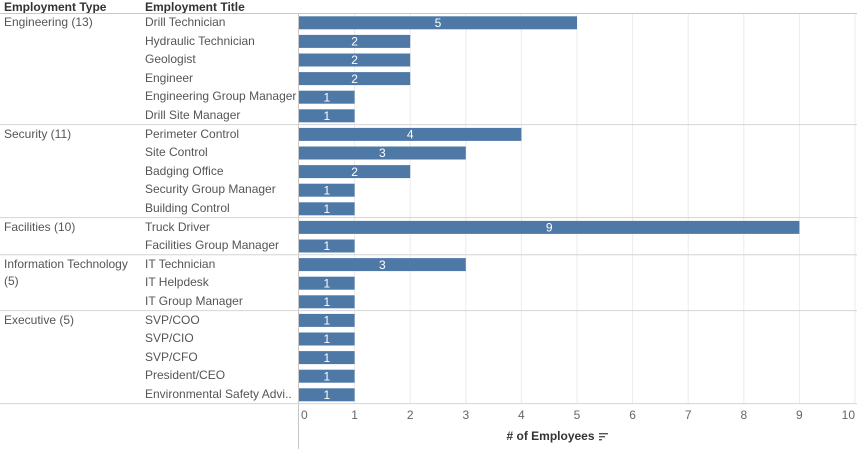 Image resolution: width=857 pixels, height=449 pixels. I want to click on x-tick-label: 5, so click(577, 415).